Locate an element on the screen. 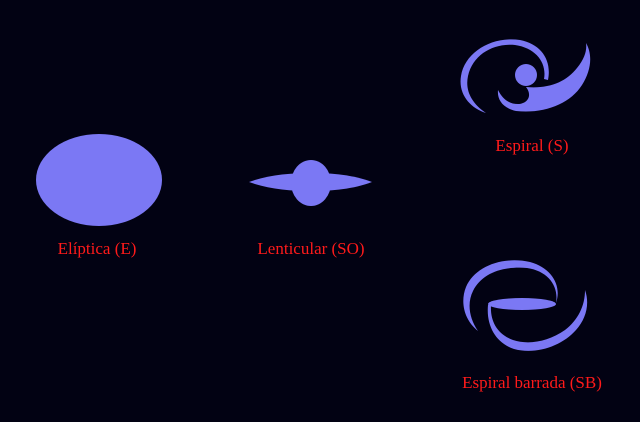 This screenshot has height=422, width=640. barred-spiral-galaxy-shape is located at coordinates (525, 305).